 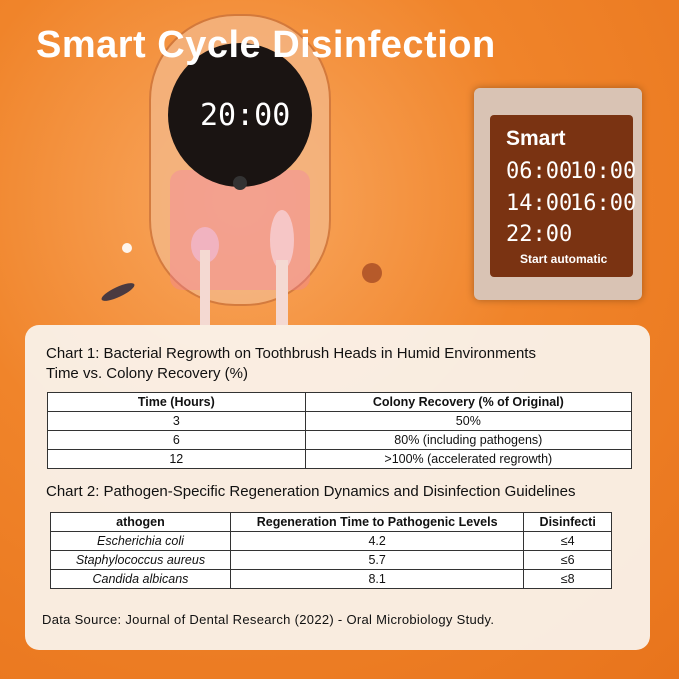 What do you see at coordinates (377, 541) in the screenshot?
I see `cell: 4.2` at bounding box center [377, 541].